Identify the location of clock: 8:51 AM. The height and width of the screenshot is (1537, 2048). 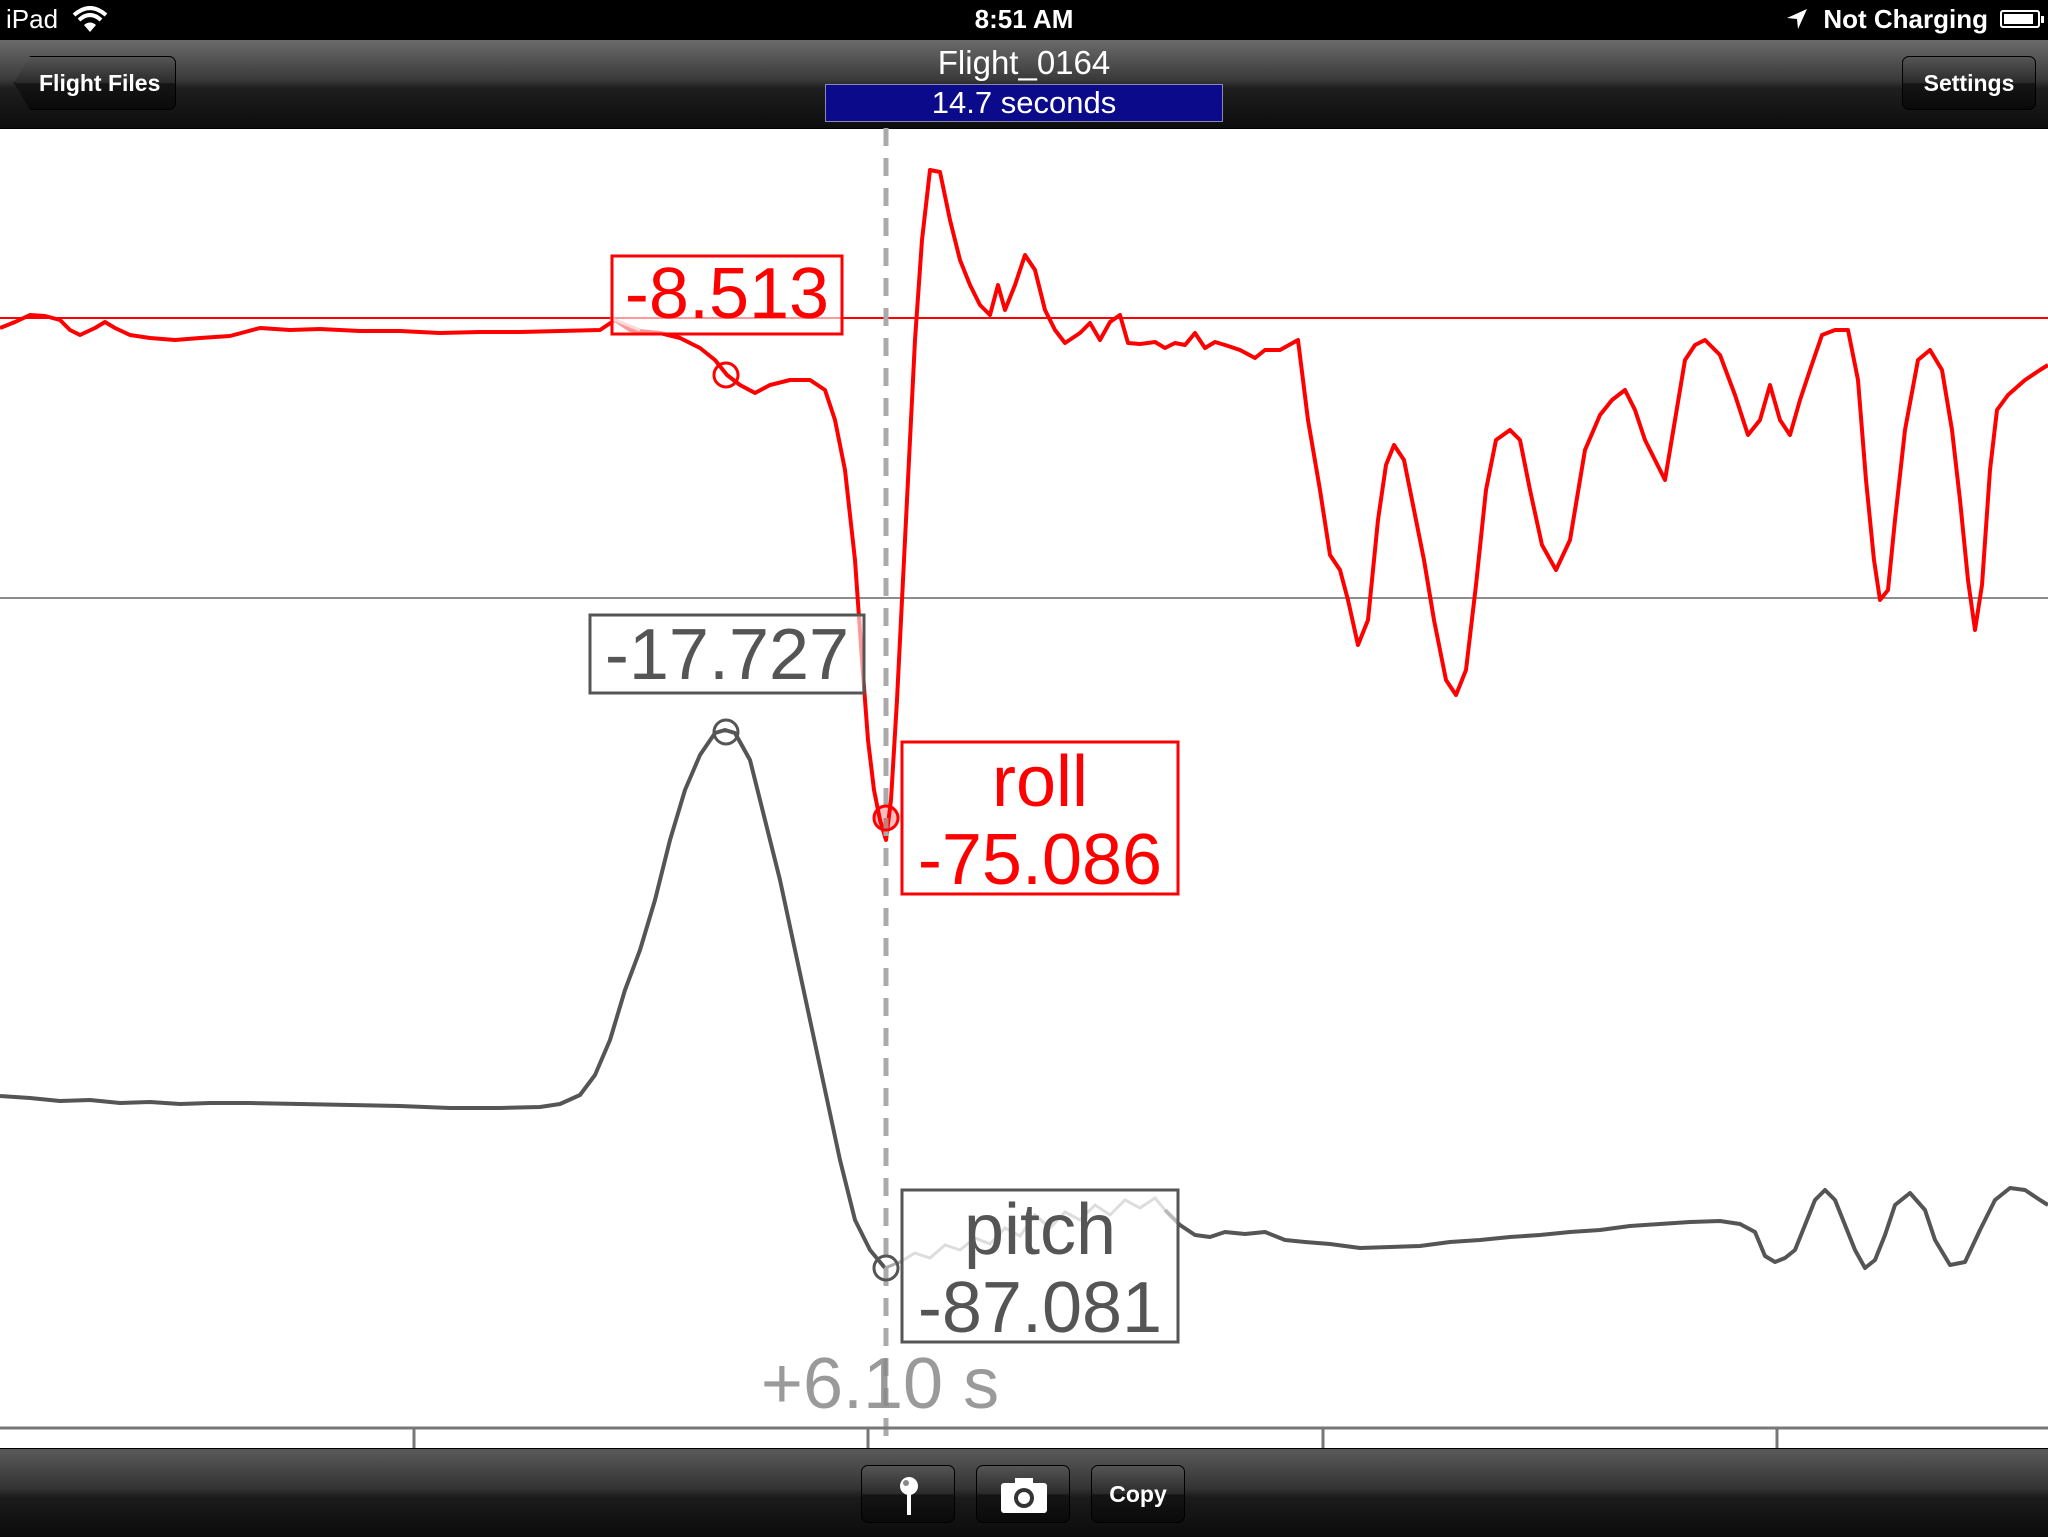
(1024, 19).